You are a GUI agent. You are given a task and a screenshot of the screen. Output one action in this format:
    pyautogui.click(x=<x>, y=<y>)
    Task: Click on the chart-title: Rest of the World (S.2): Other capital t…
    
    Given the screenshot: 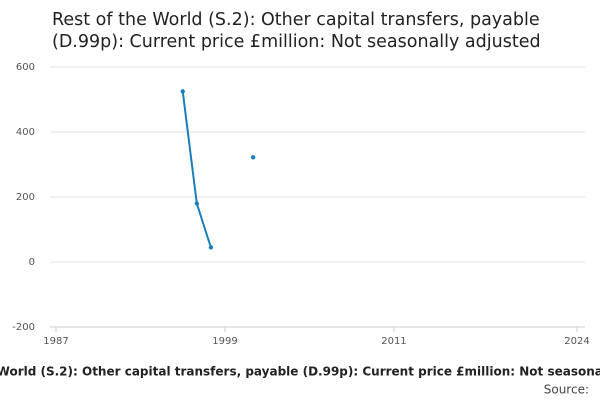 What is the action you would take?
    pyautogui.click(x=296, y=20)
    